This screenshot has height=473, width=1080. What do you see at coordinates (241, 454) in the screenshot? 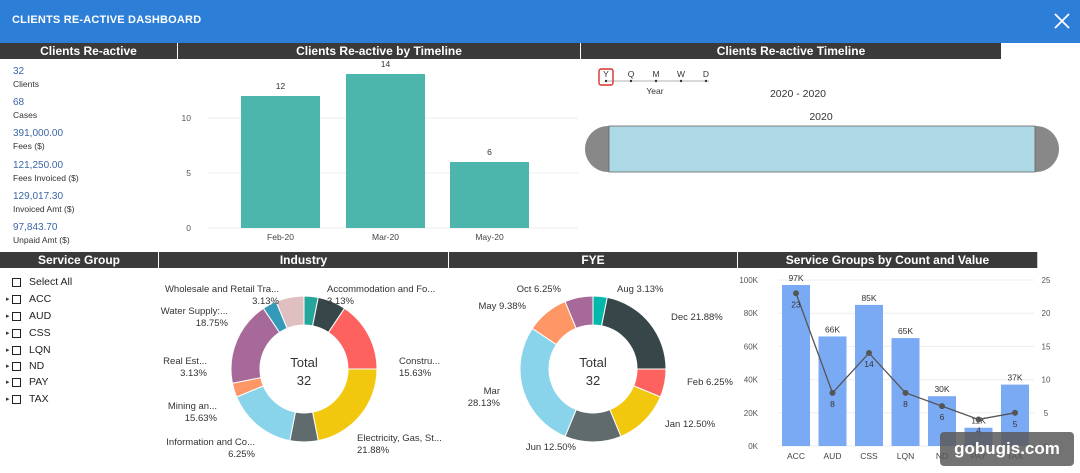
I see `slice-data-label: 6.25%` at bounding box center [241, 454].